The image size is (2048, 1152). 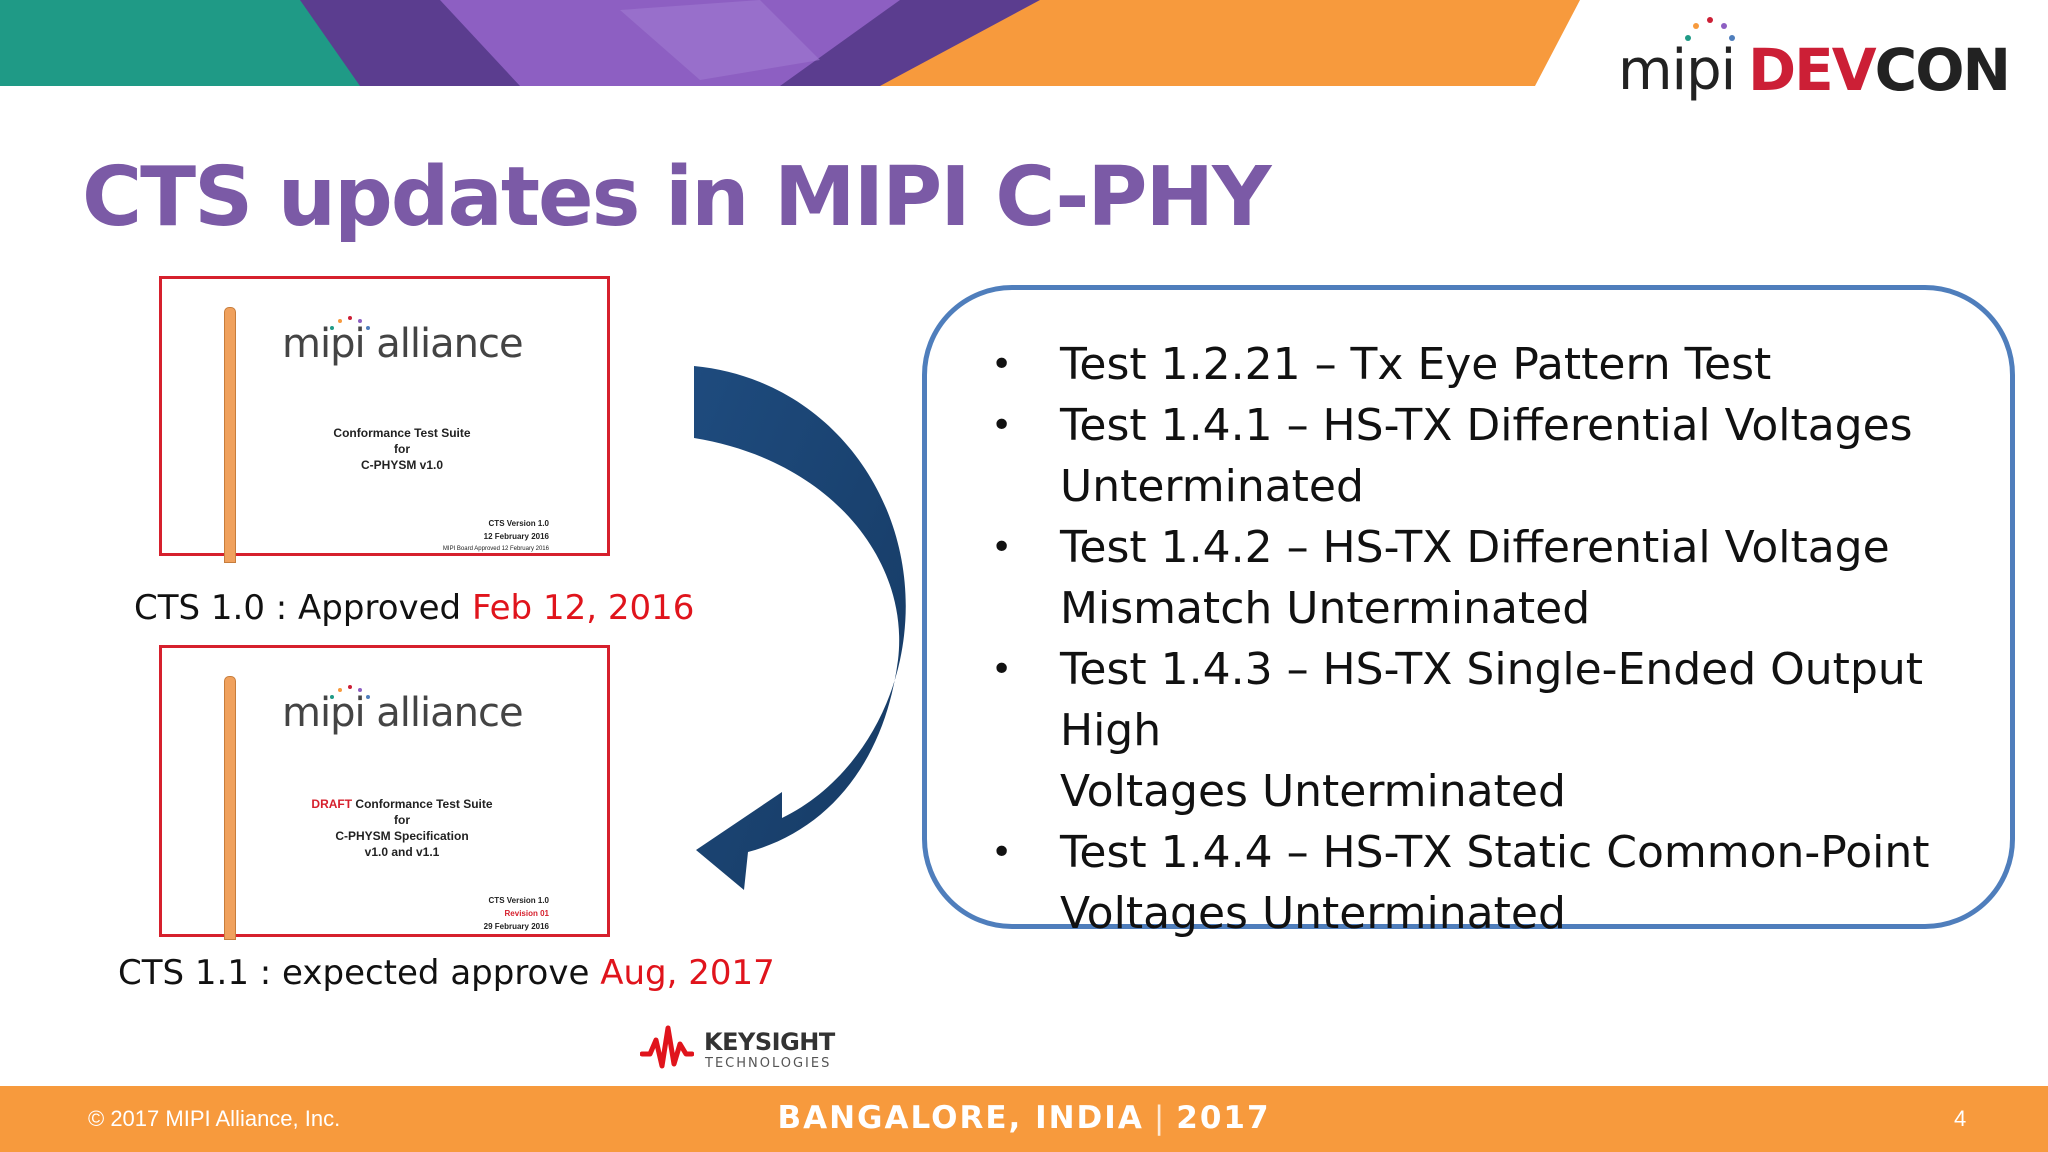 What do you see at coordinates (1677, 70) in the screenshot?
I see `logo-mipi-text: mipi` at bounding box center [1677, 70].